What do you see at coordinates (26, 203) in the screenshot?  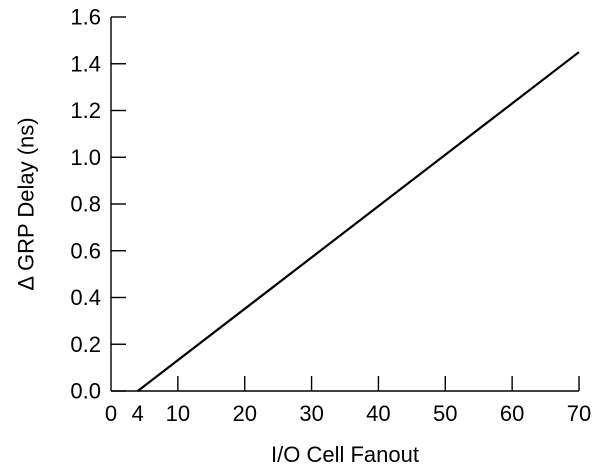 I see `y-axis-title: Δ GRP Delay (ns)` at bounding box center [26, 203].